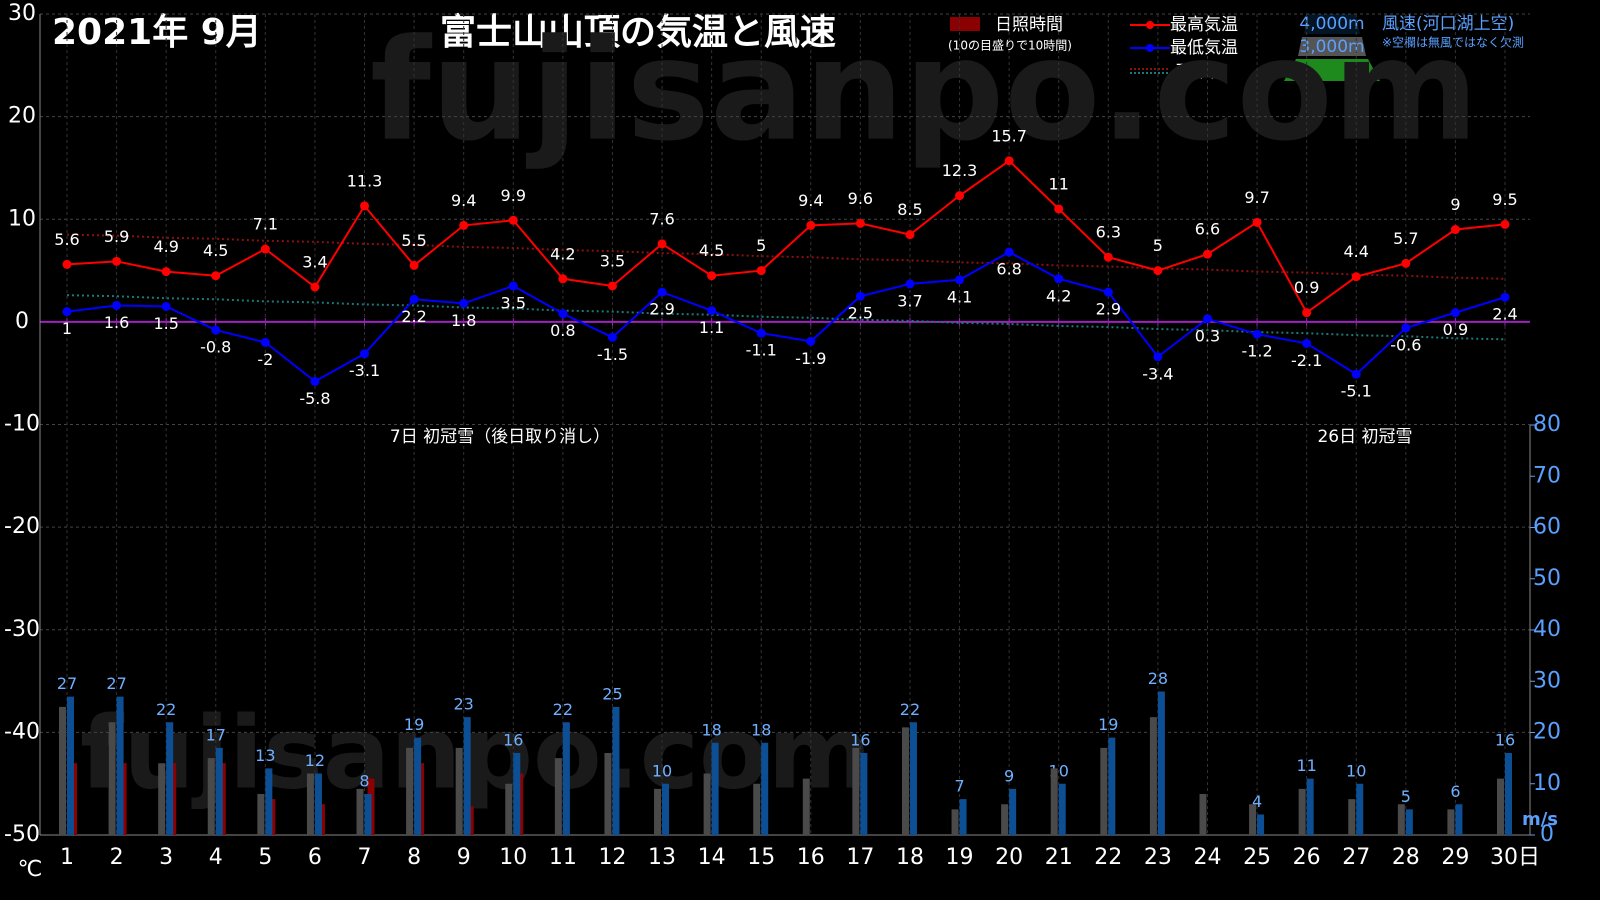 This screenshot has width=1600, height=900. Describe the element at coordinates (22, 116) in the screenshot. I see `y-tick-label: 20` at that location.